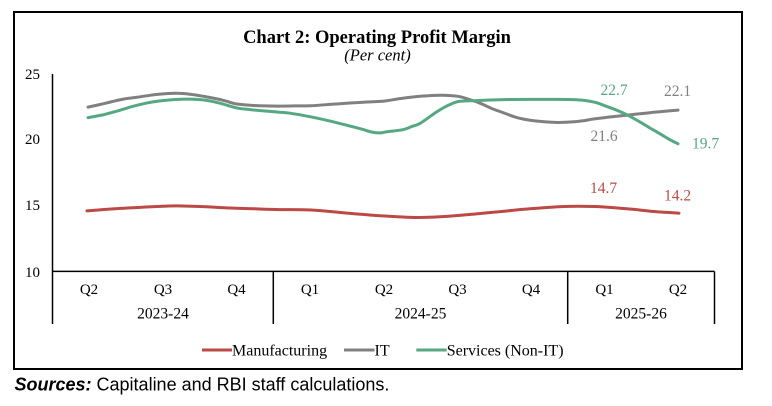  What do you see at coordinates (505, 351) in the screenshot?
I see `svg-text: Services (Non-IT)` at bounding box center [505, 351].